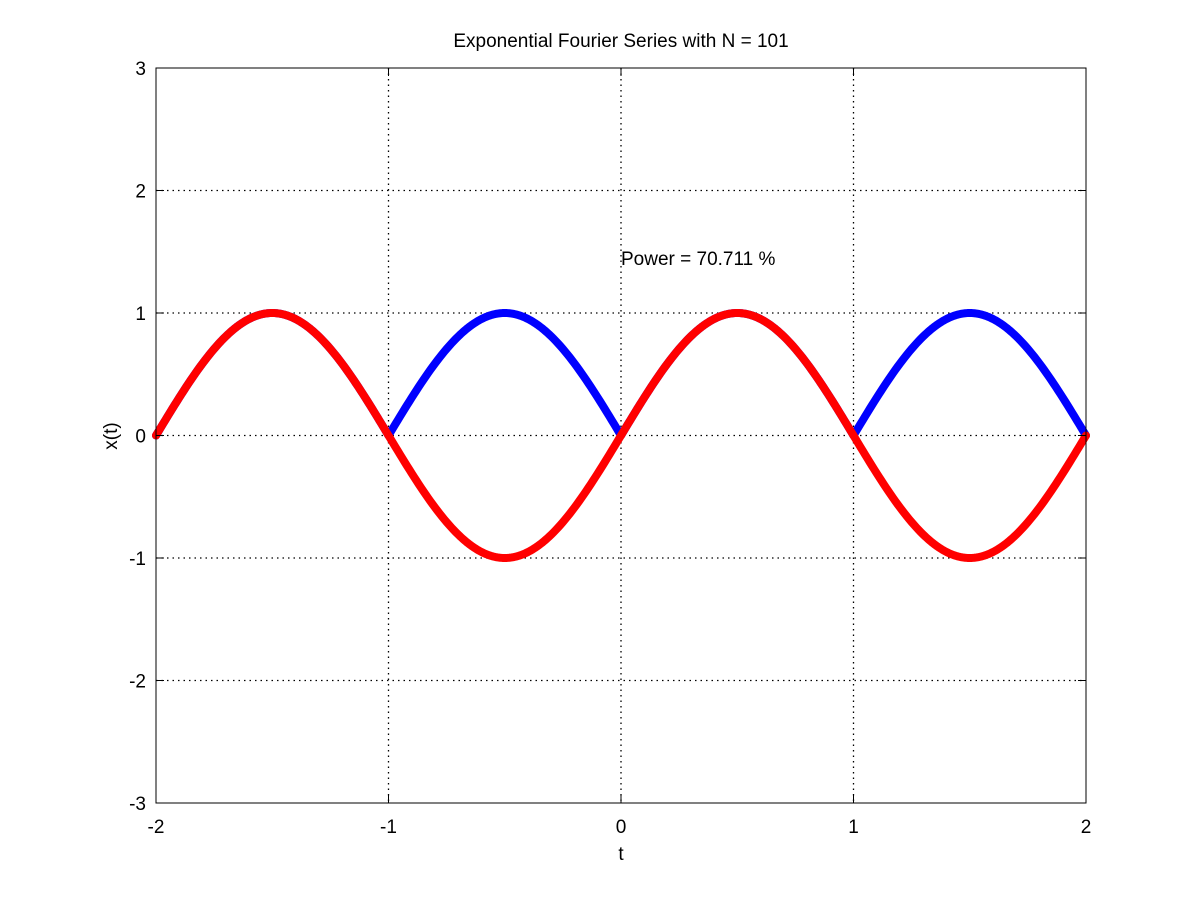  What do you see at coordinates (137, 682) in the screenshot?
I see `y-tick-label: -2` at bounding box center [137, 682].